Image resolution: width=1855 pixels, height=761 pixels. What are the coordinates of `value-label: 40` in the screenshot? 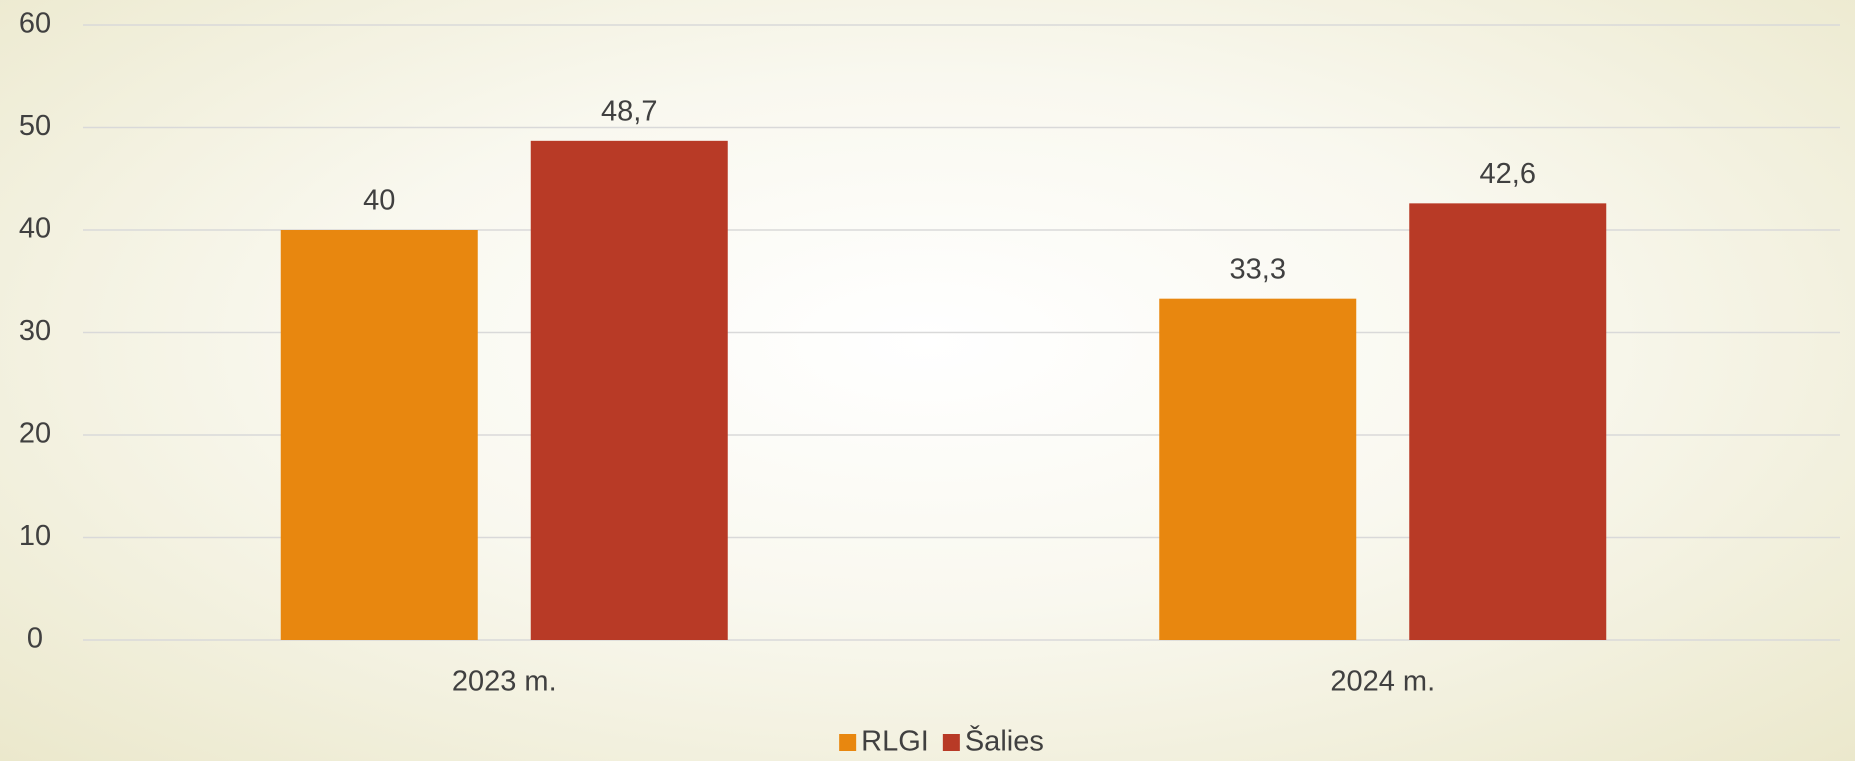 It's located at (379, 201).